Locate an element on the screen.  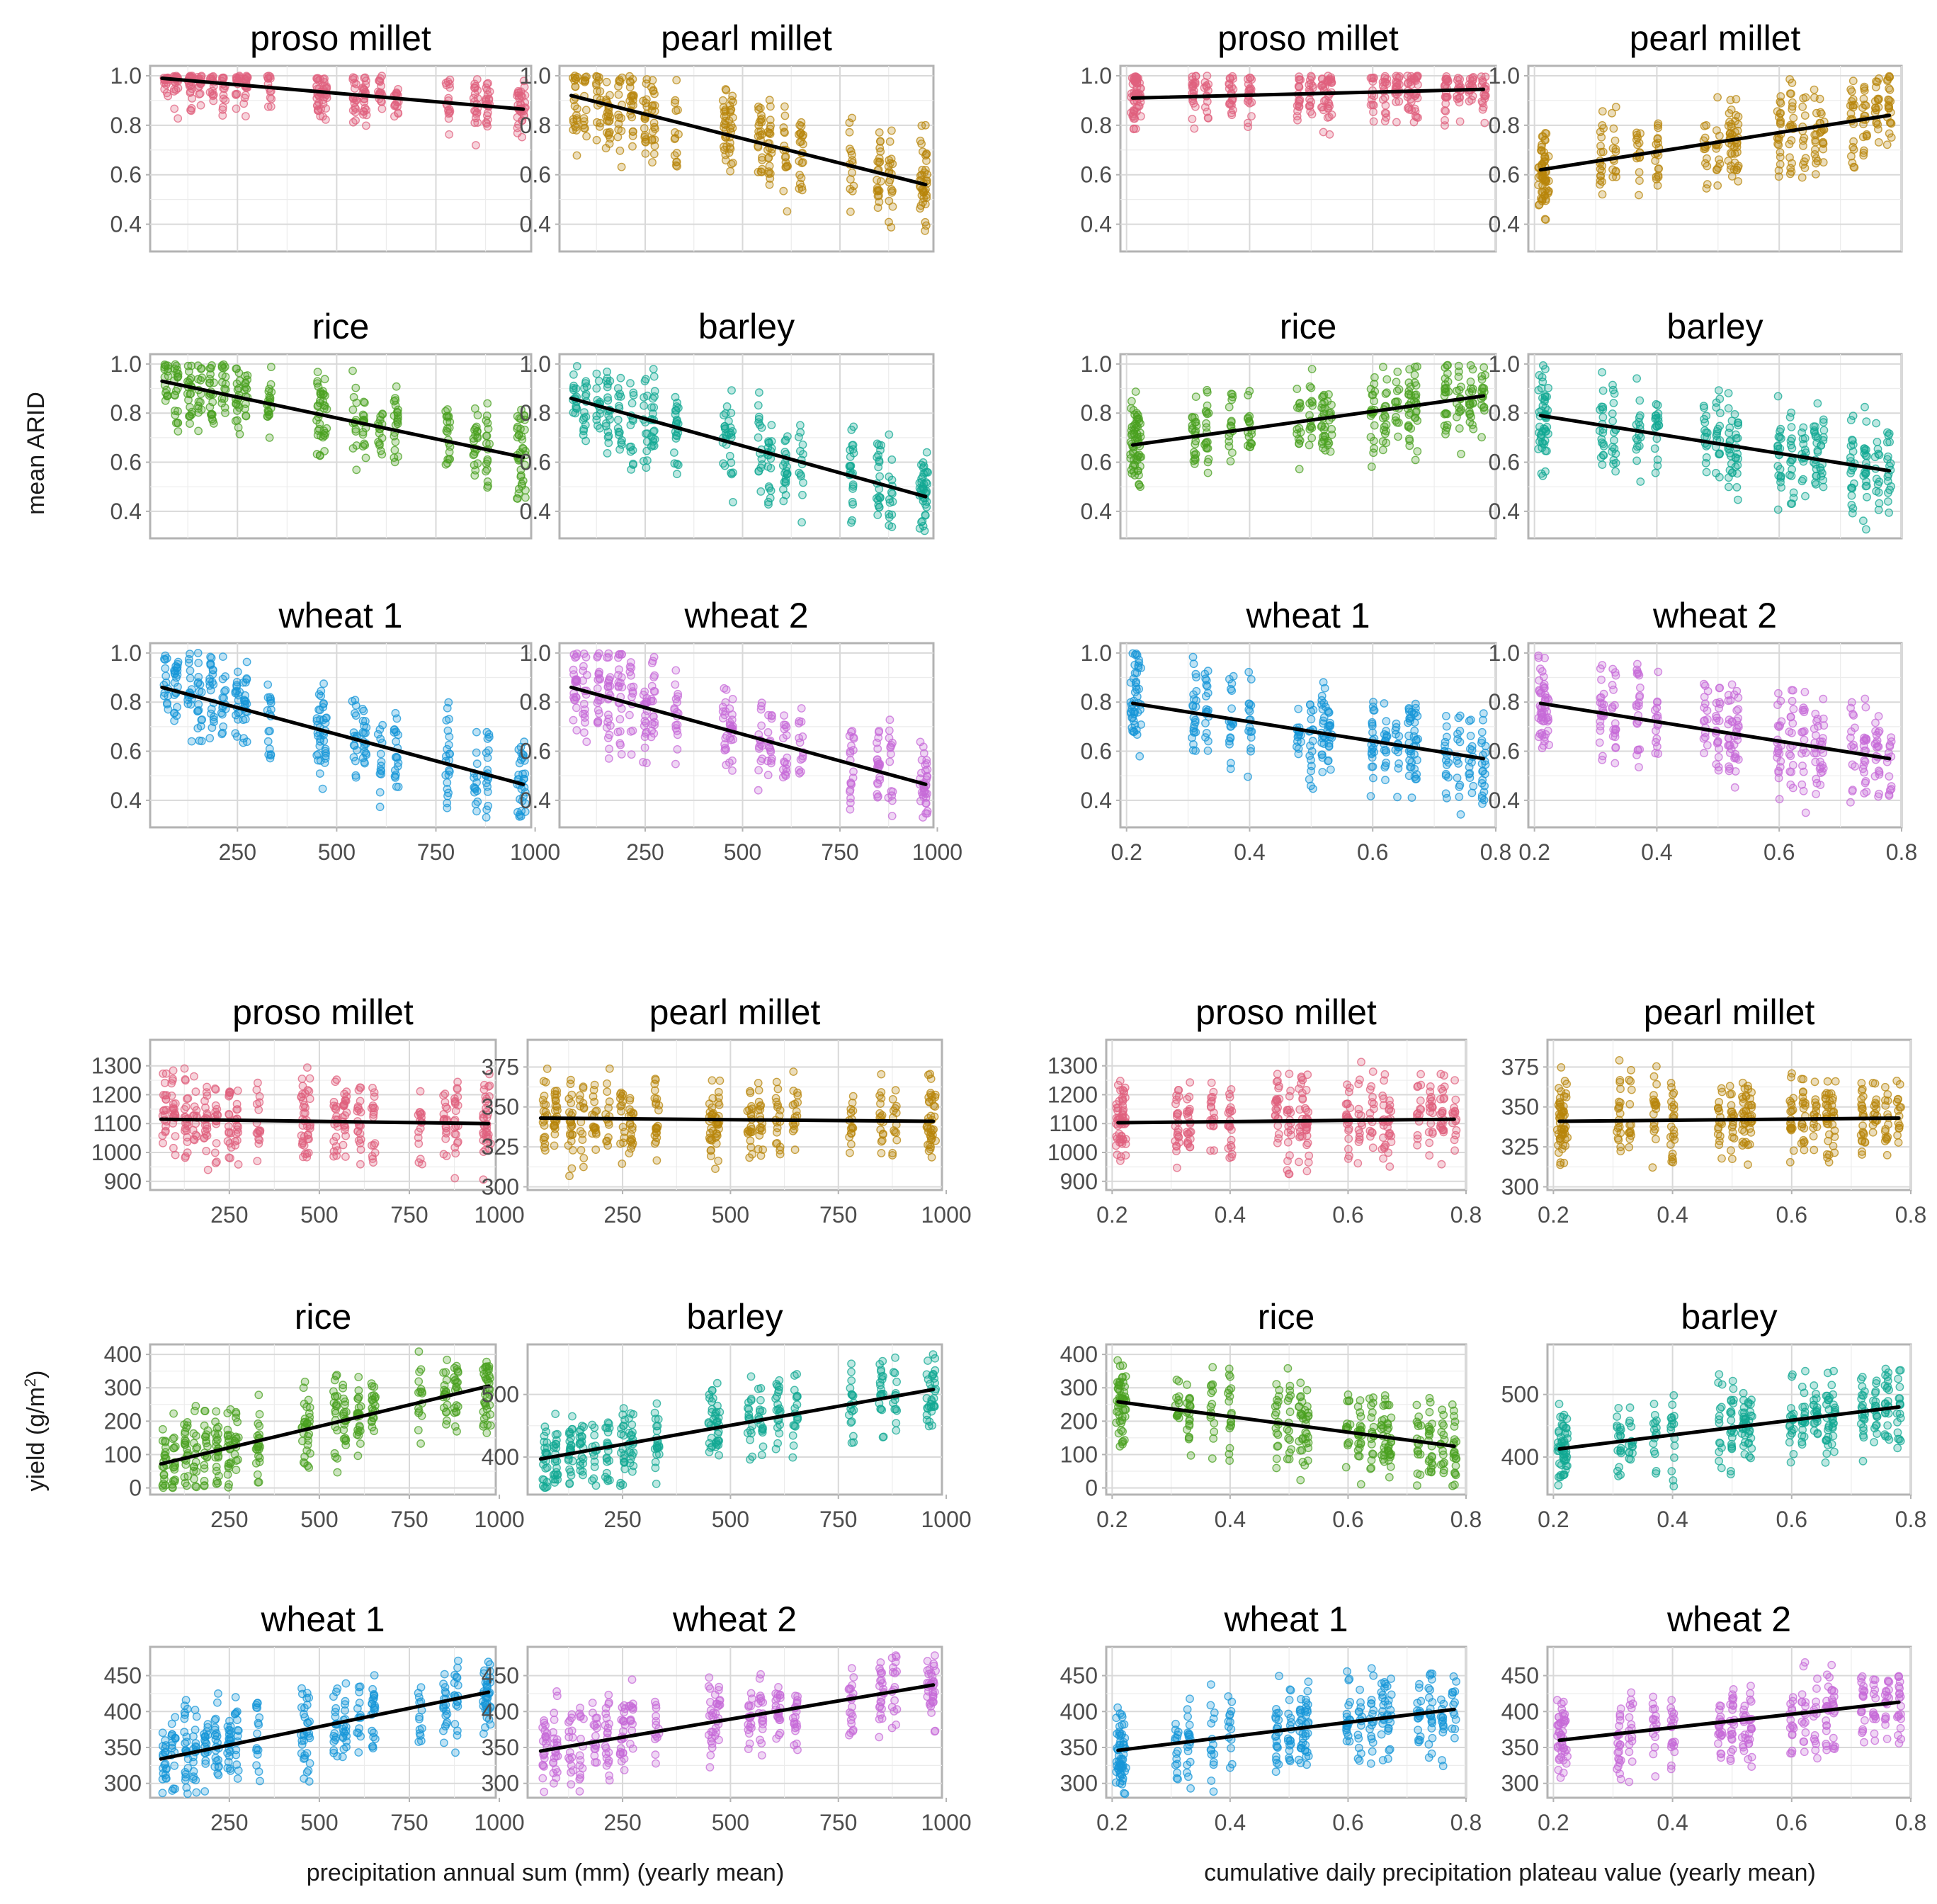
panel-title: barley is located at coordinates (1714, 327).